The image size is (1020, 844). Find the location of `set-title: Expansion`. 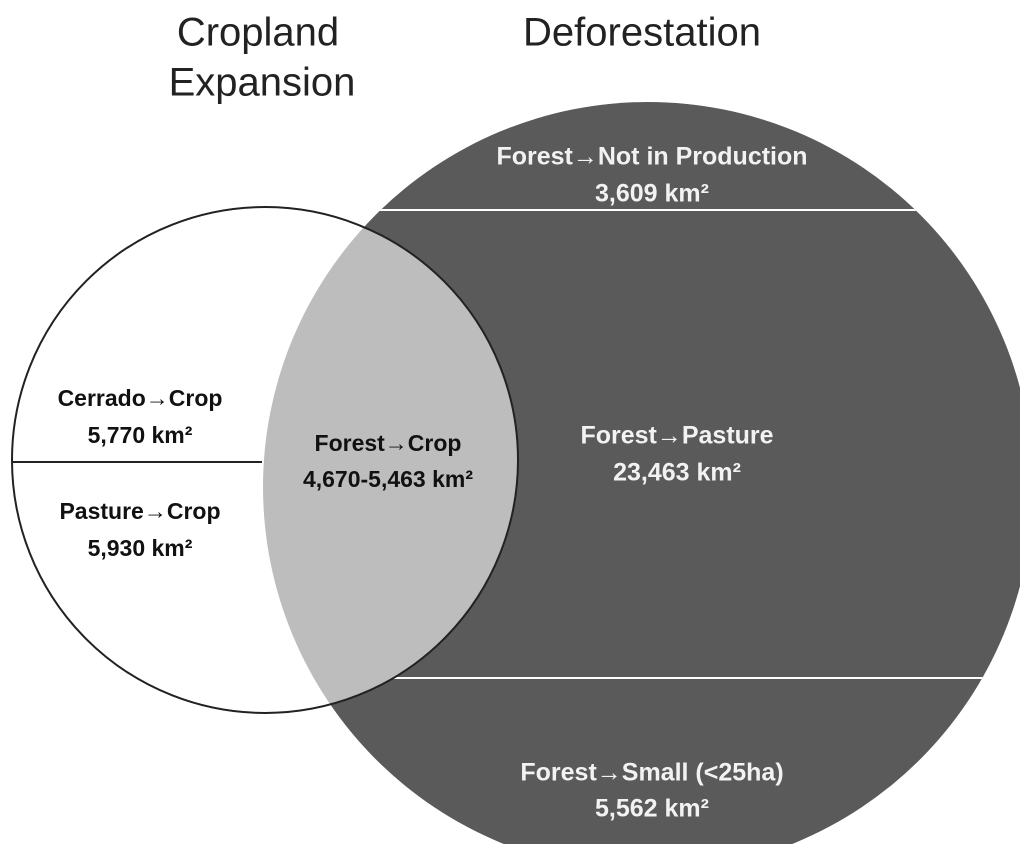

set-title: Expansion is located at coordinates (262, 83).